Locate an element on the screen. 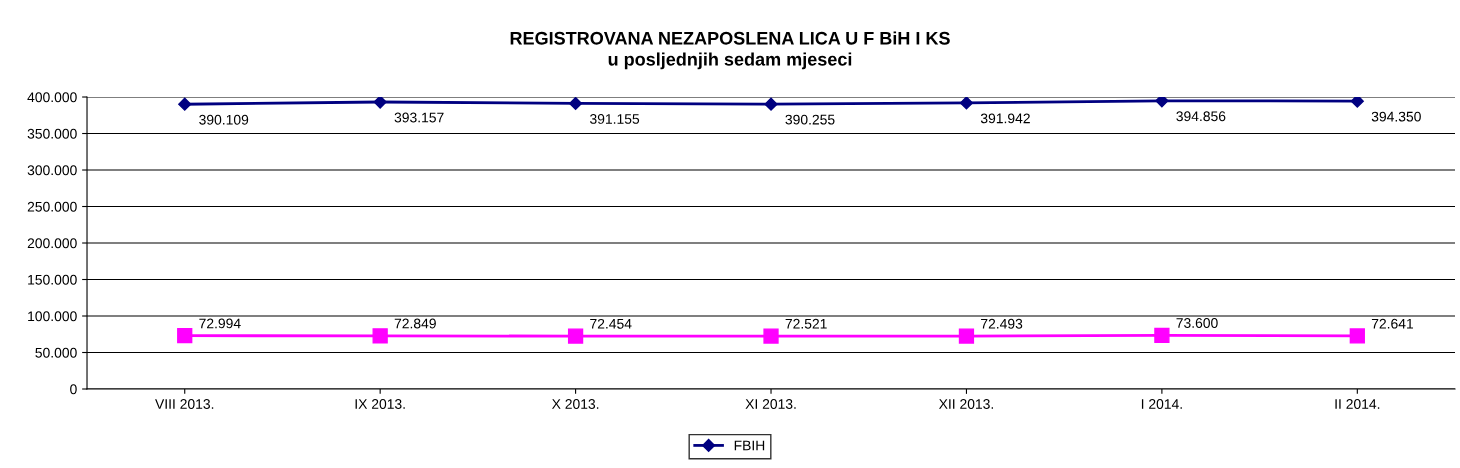 The height and width of the screenshot is (468, 1460). data-label: 72.849 is located at coordinates (415, 323).